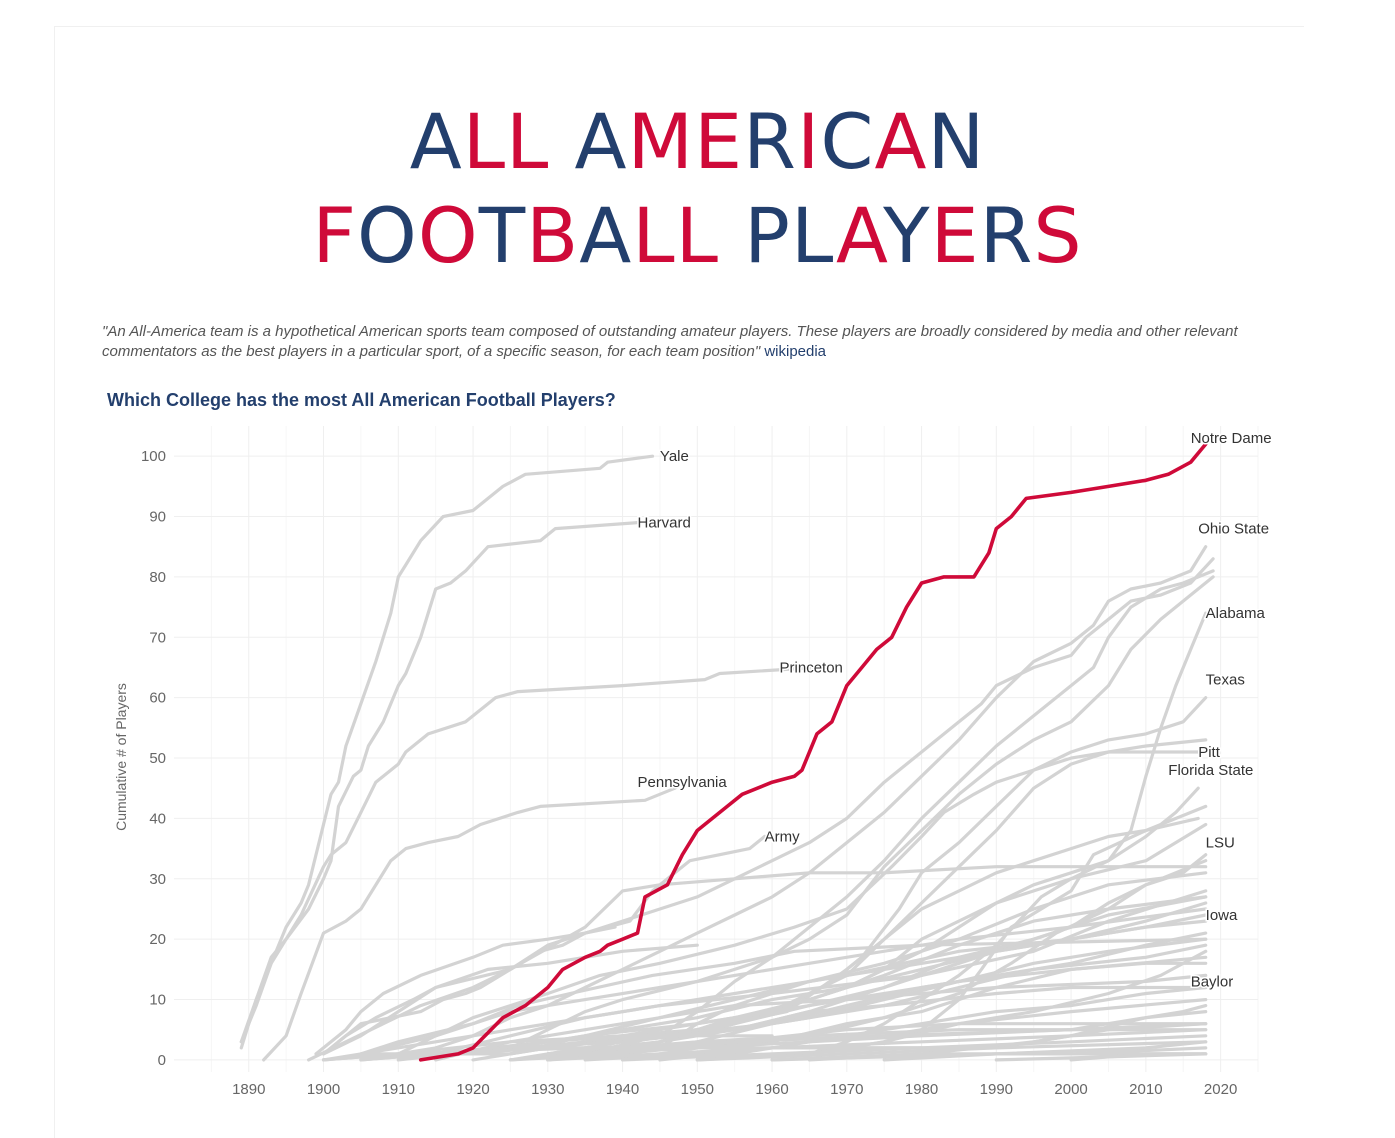  Describe the element at coordinates (153, 456) in the screenshot. I see `y-tick-label: 100` at that location.